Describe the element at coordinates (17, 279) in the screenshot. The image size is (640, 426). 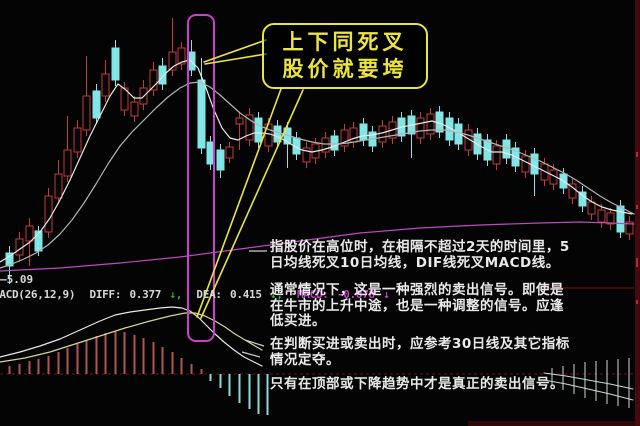
I see `price-axis-label: —5.09` at that location.